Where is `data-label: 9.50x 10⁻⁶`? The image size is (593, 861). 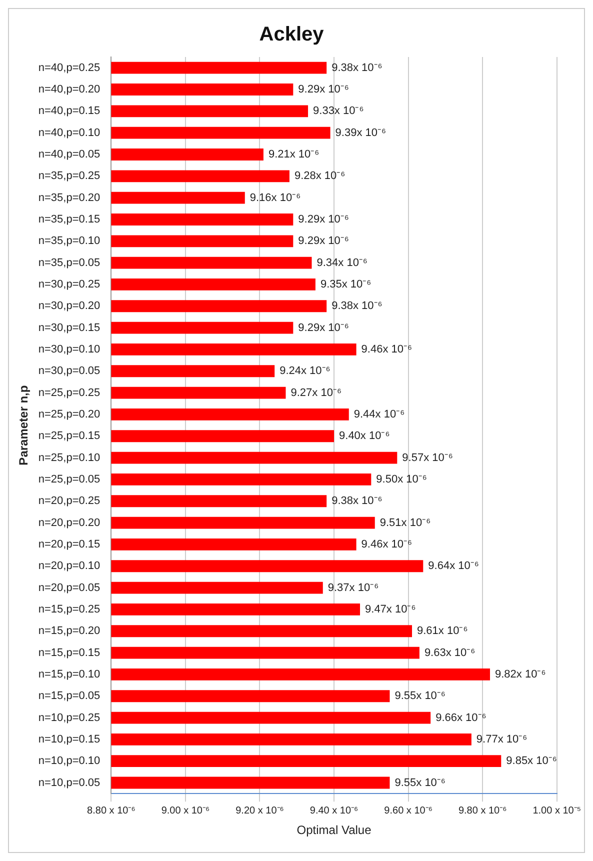
data-label: 9.50x 10⁻⁶ is located at coordinates (401, 479).